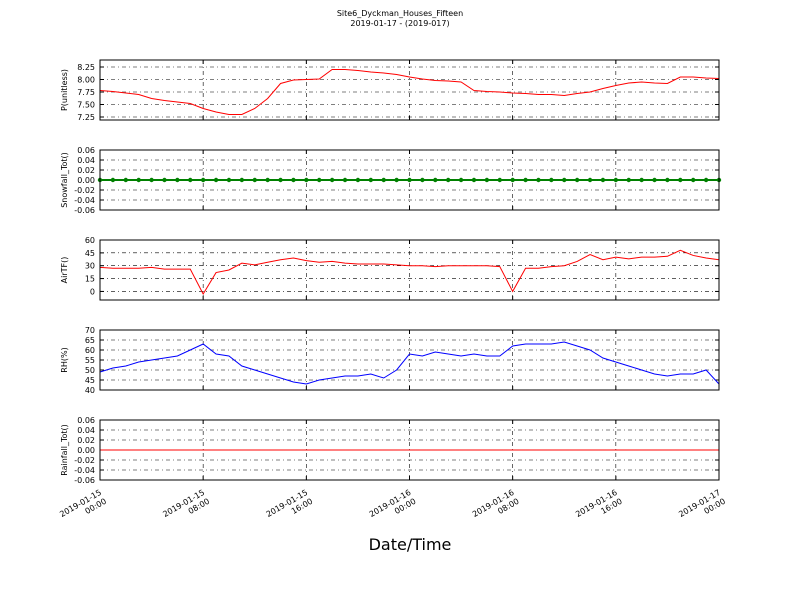  What do you see at coordinates (64, 450) in the screenshot?
I see `y-axis-label: Rainfall_Tot()` at bounding box center [64, 450].